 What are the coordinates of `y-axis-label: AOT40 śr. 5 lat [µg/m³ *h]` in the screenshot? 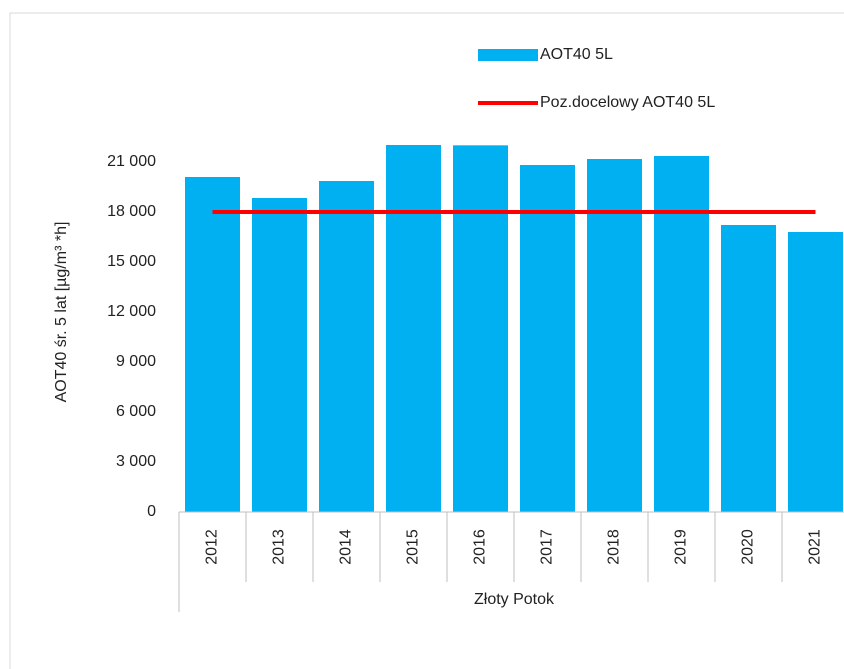 It's located at (61, 312).